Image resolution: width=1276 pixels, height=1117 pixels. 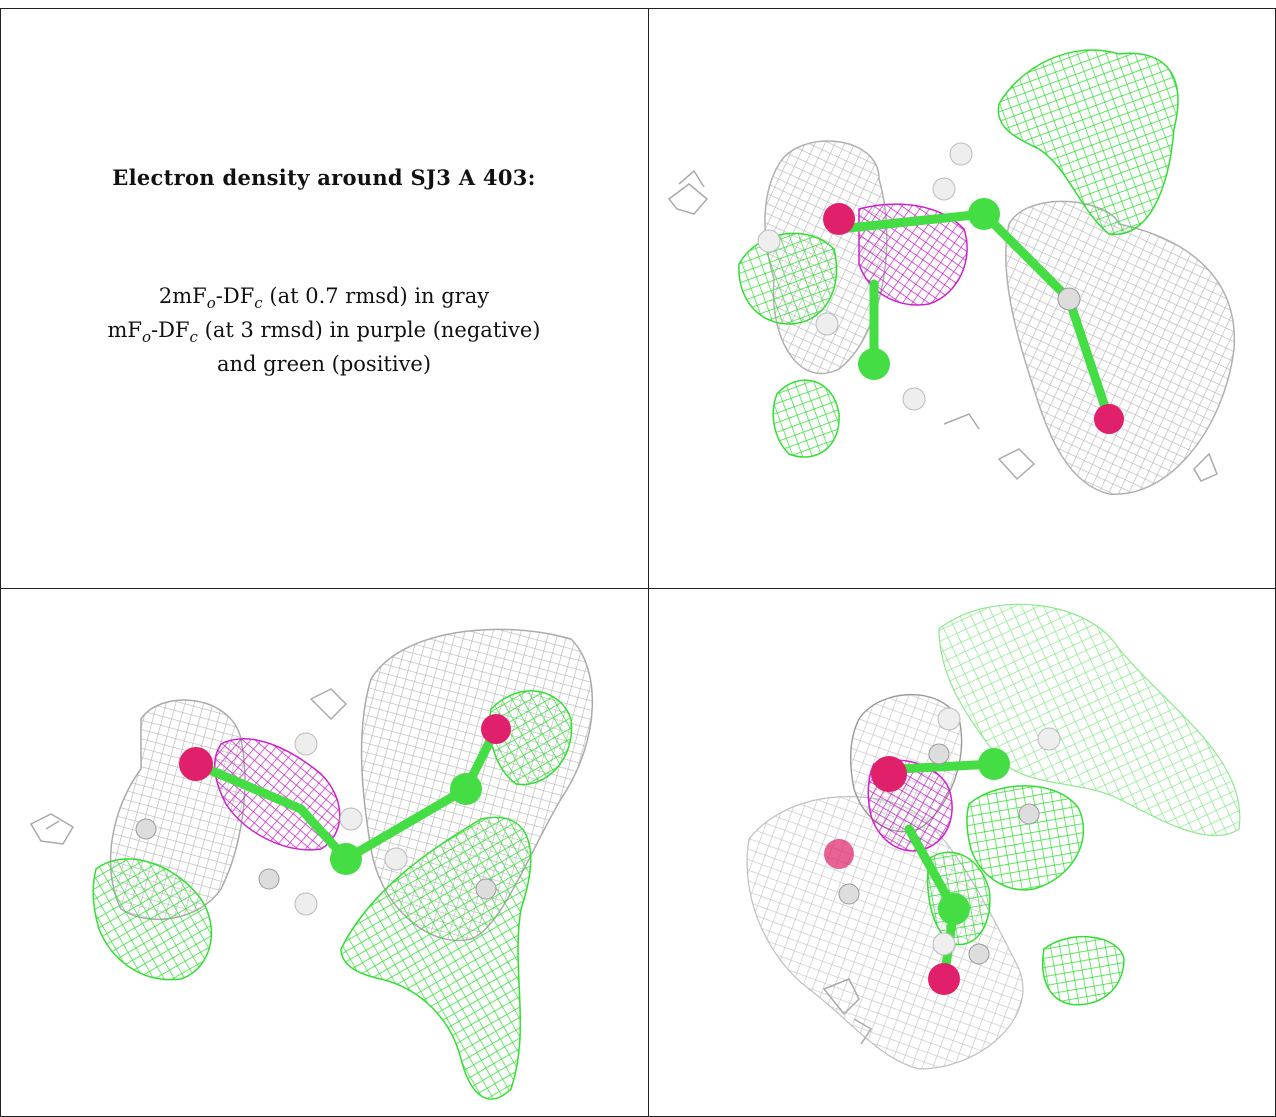 I want to click on purple-mesh, so click(x=913, y=254).